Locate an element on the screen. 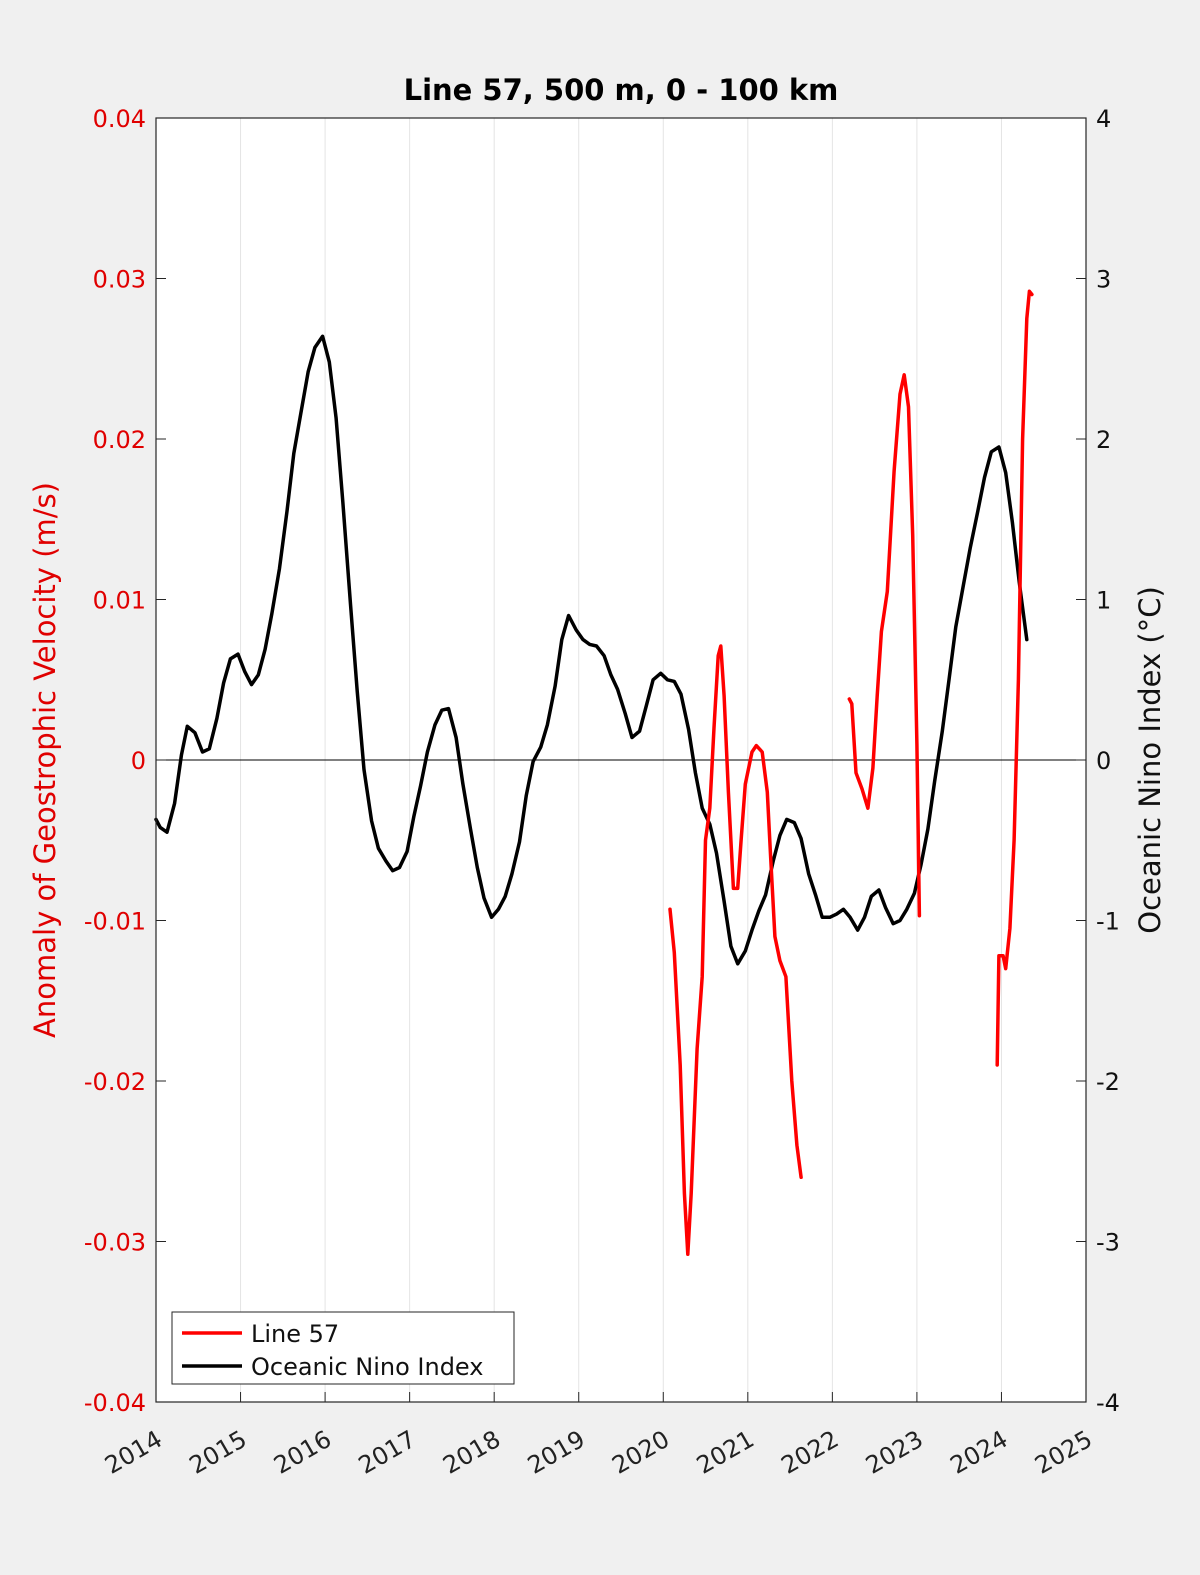  right-tick-label: -1 is located at coordinates (1108, 922).